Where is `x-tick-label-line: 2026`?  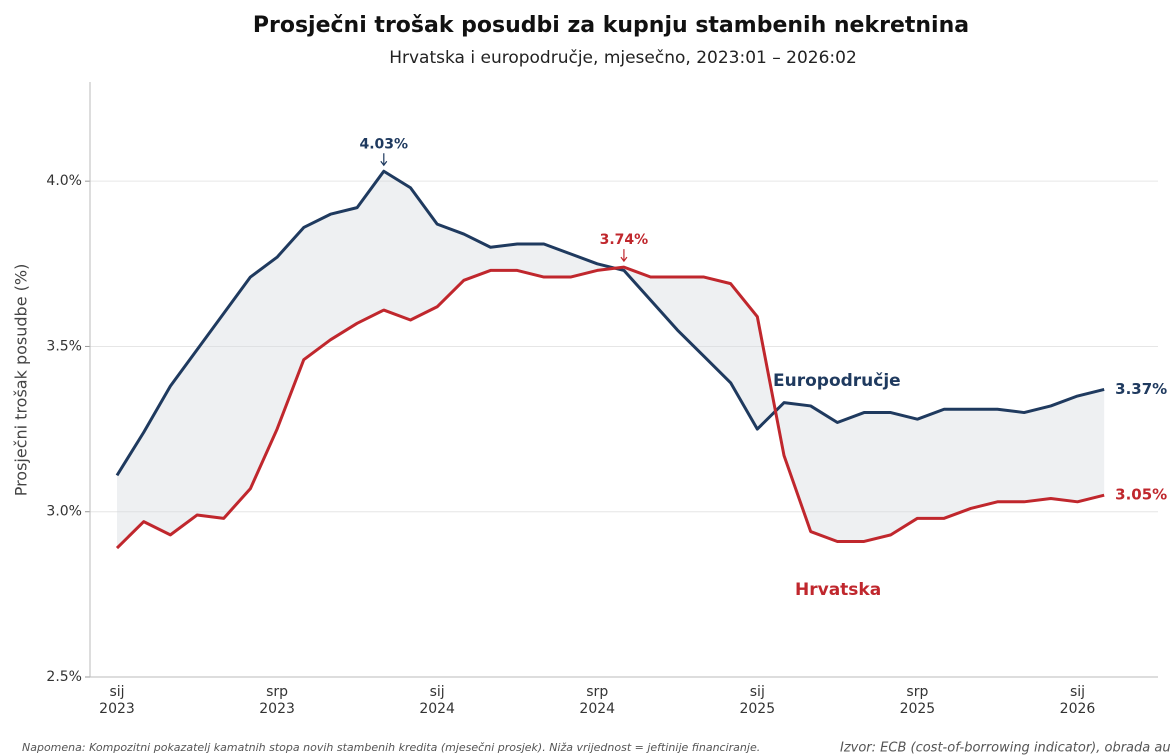 x-tick-label-line: 2026 is located at coordinates (1078, 709).